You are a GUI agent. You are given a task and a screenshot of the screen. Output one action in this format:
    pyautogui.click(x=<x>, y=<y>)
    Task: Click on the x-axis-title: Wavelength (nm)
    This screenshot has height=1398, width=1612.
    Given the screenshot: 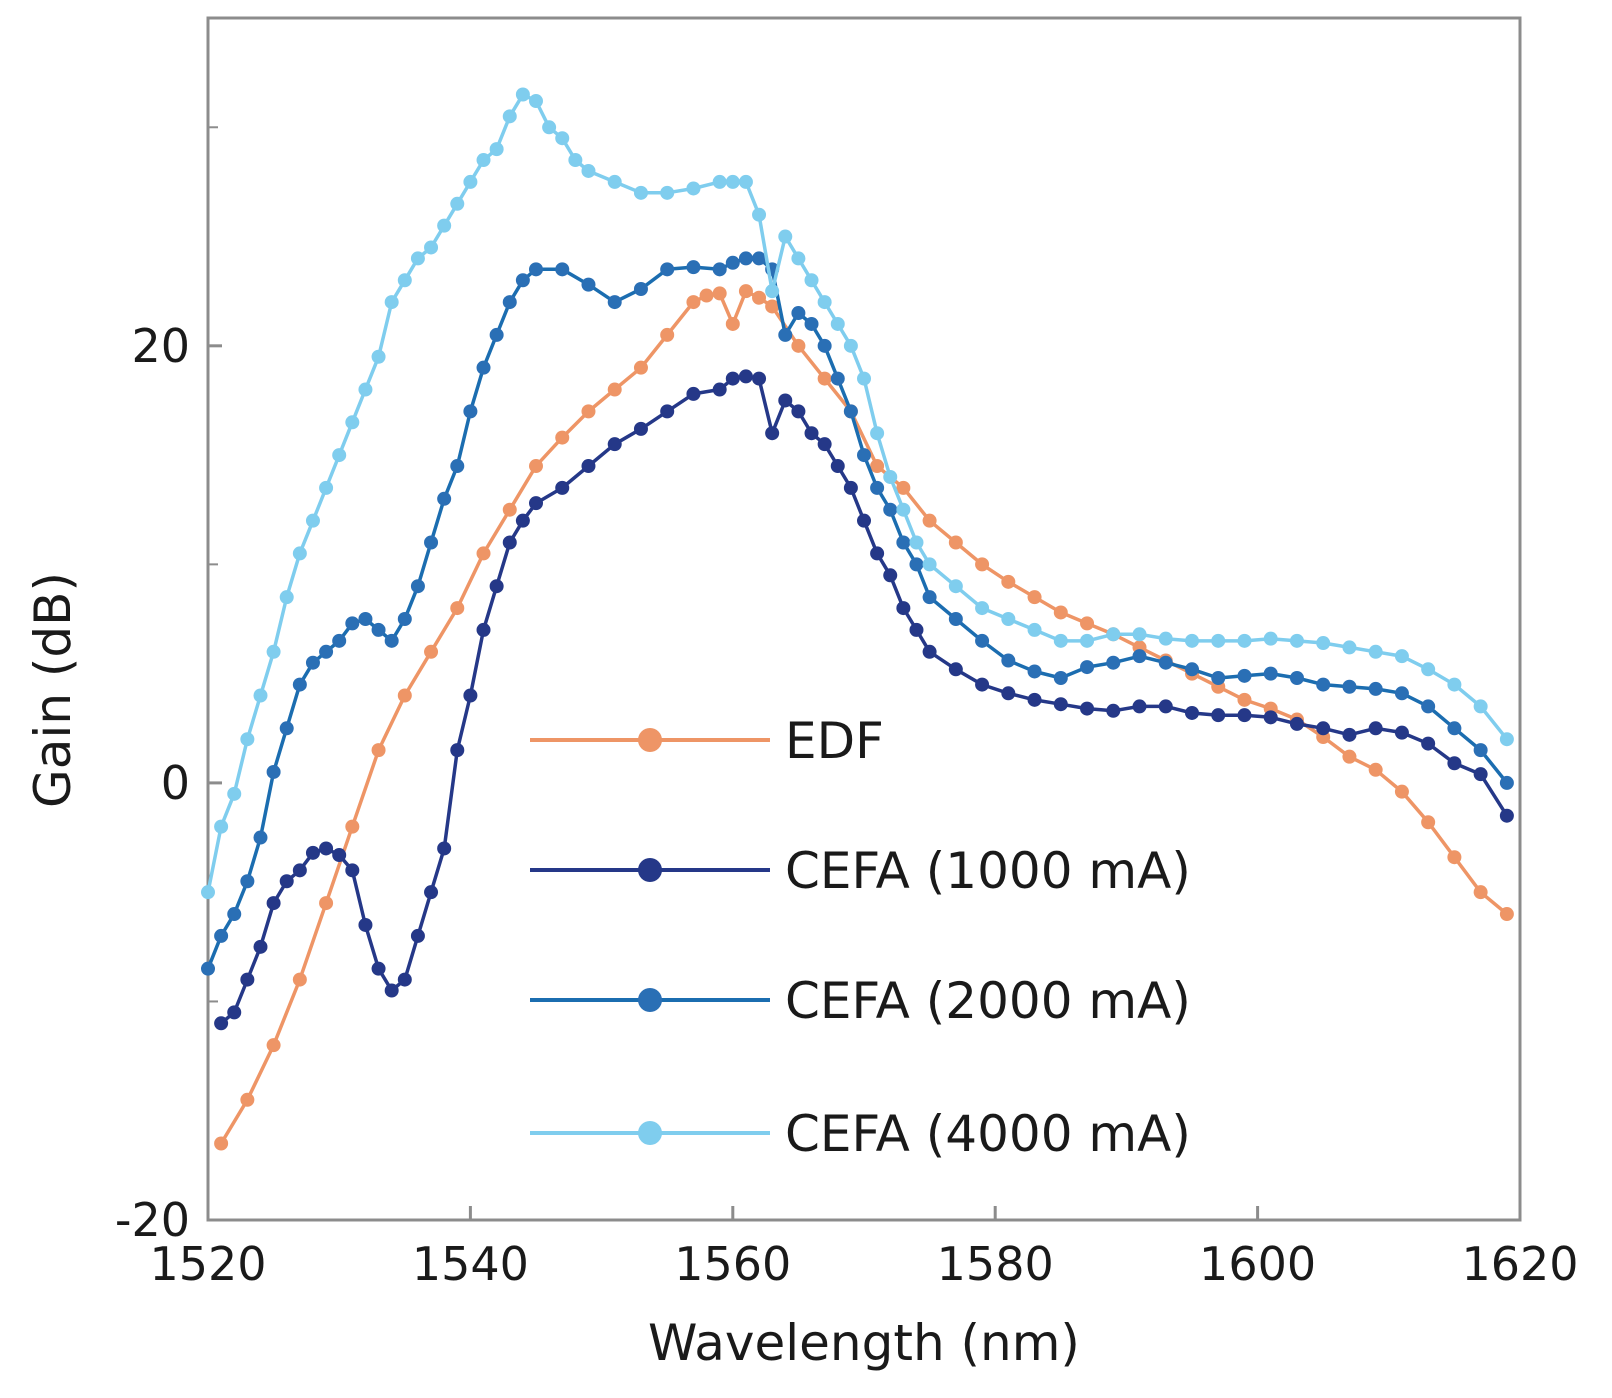 What is the action you would take?
    pyautogui.click(x=864, y=1343)
    